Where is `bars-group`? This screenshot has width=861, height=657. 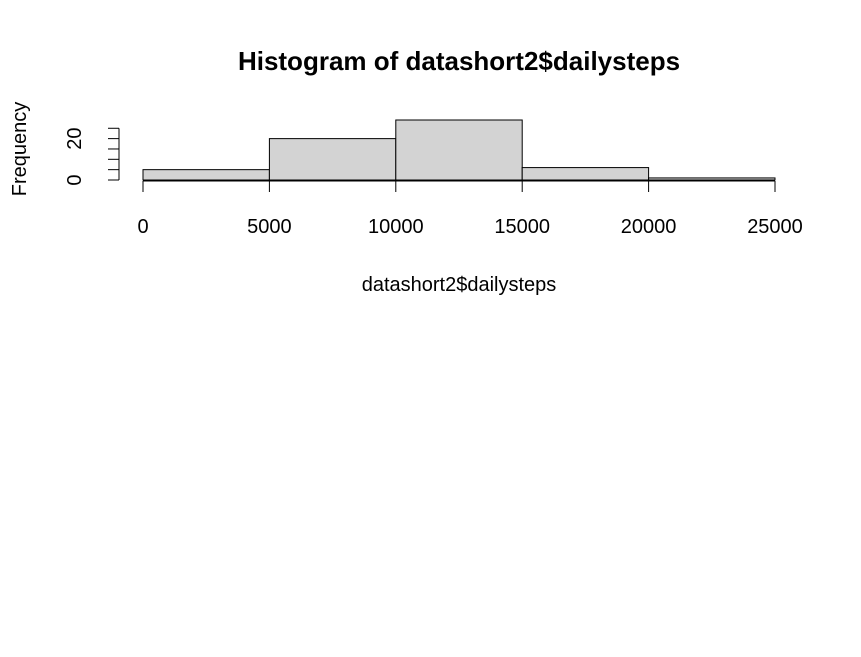
bars-group is located at coordinates (459, 150).